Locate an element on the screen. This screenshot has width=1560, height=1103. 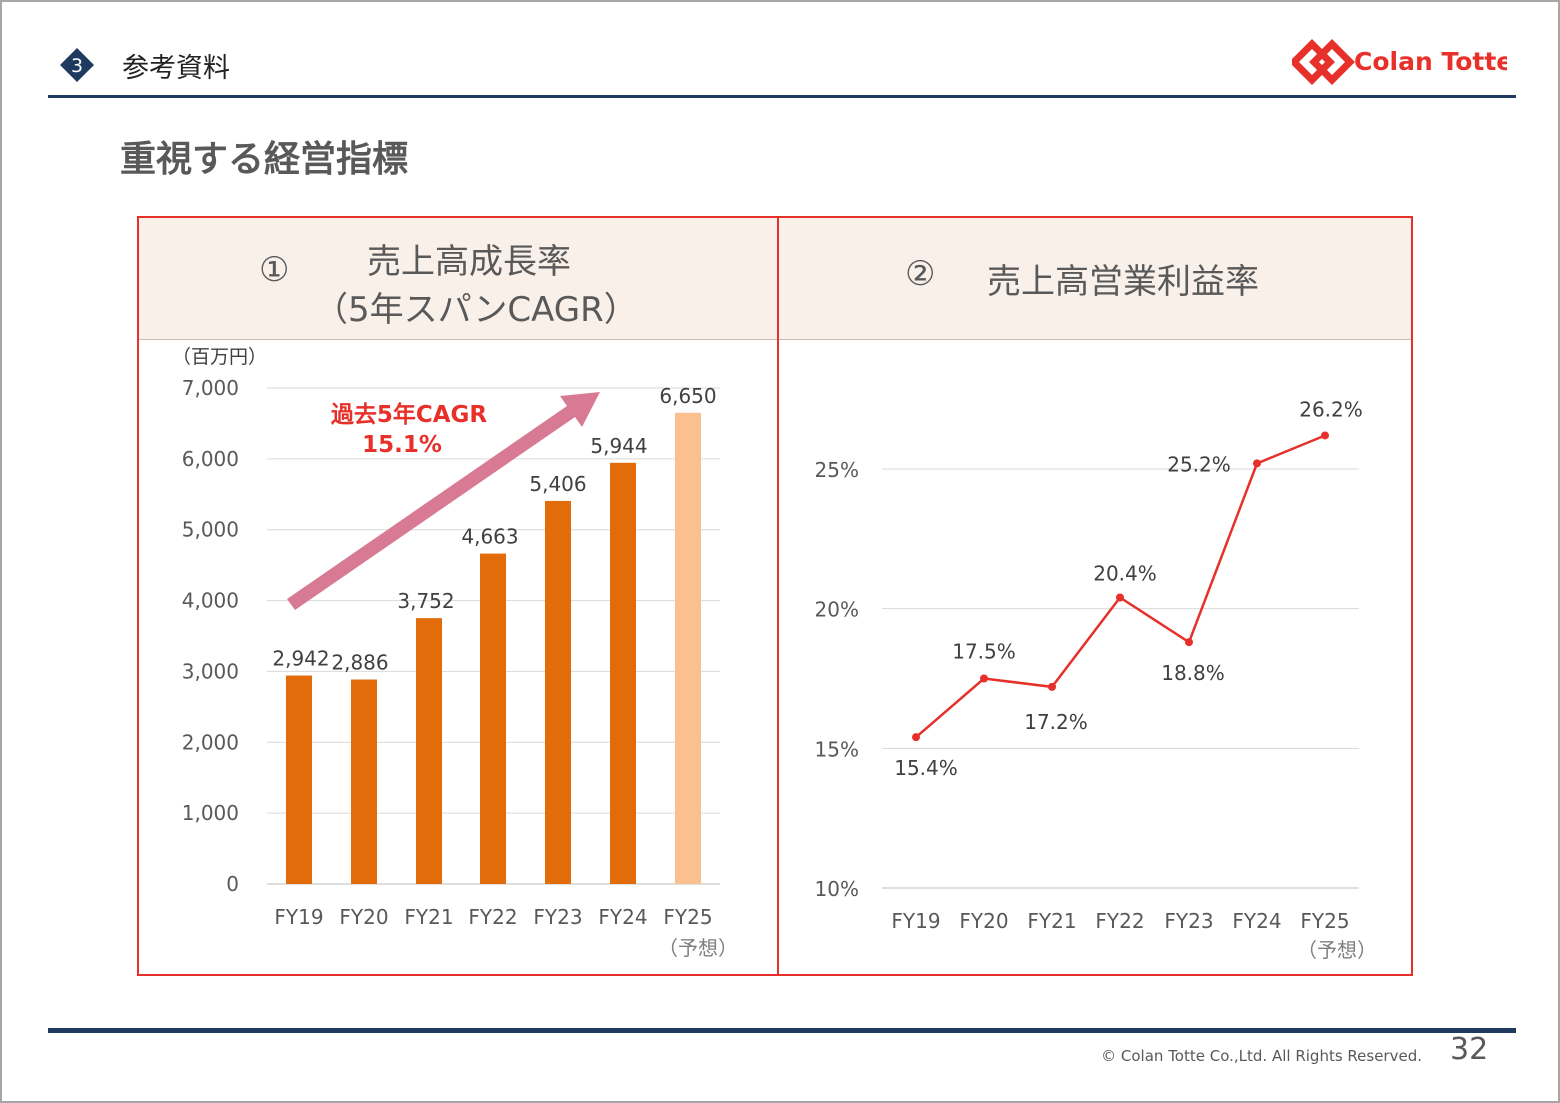
bar-fy24 is located at coordinates (623, 673).